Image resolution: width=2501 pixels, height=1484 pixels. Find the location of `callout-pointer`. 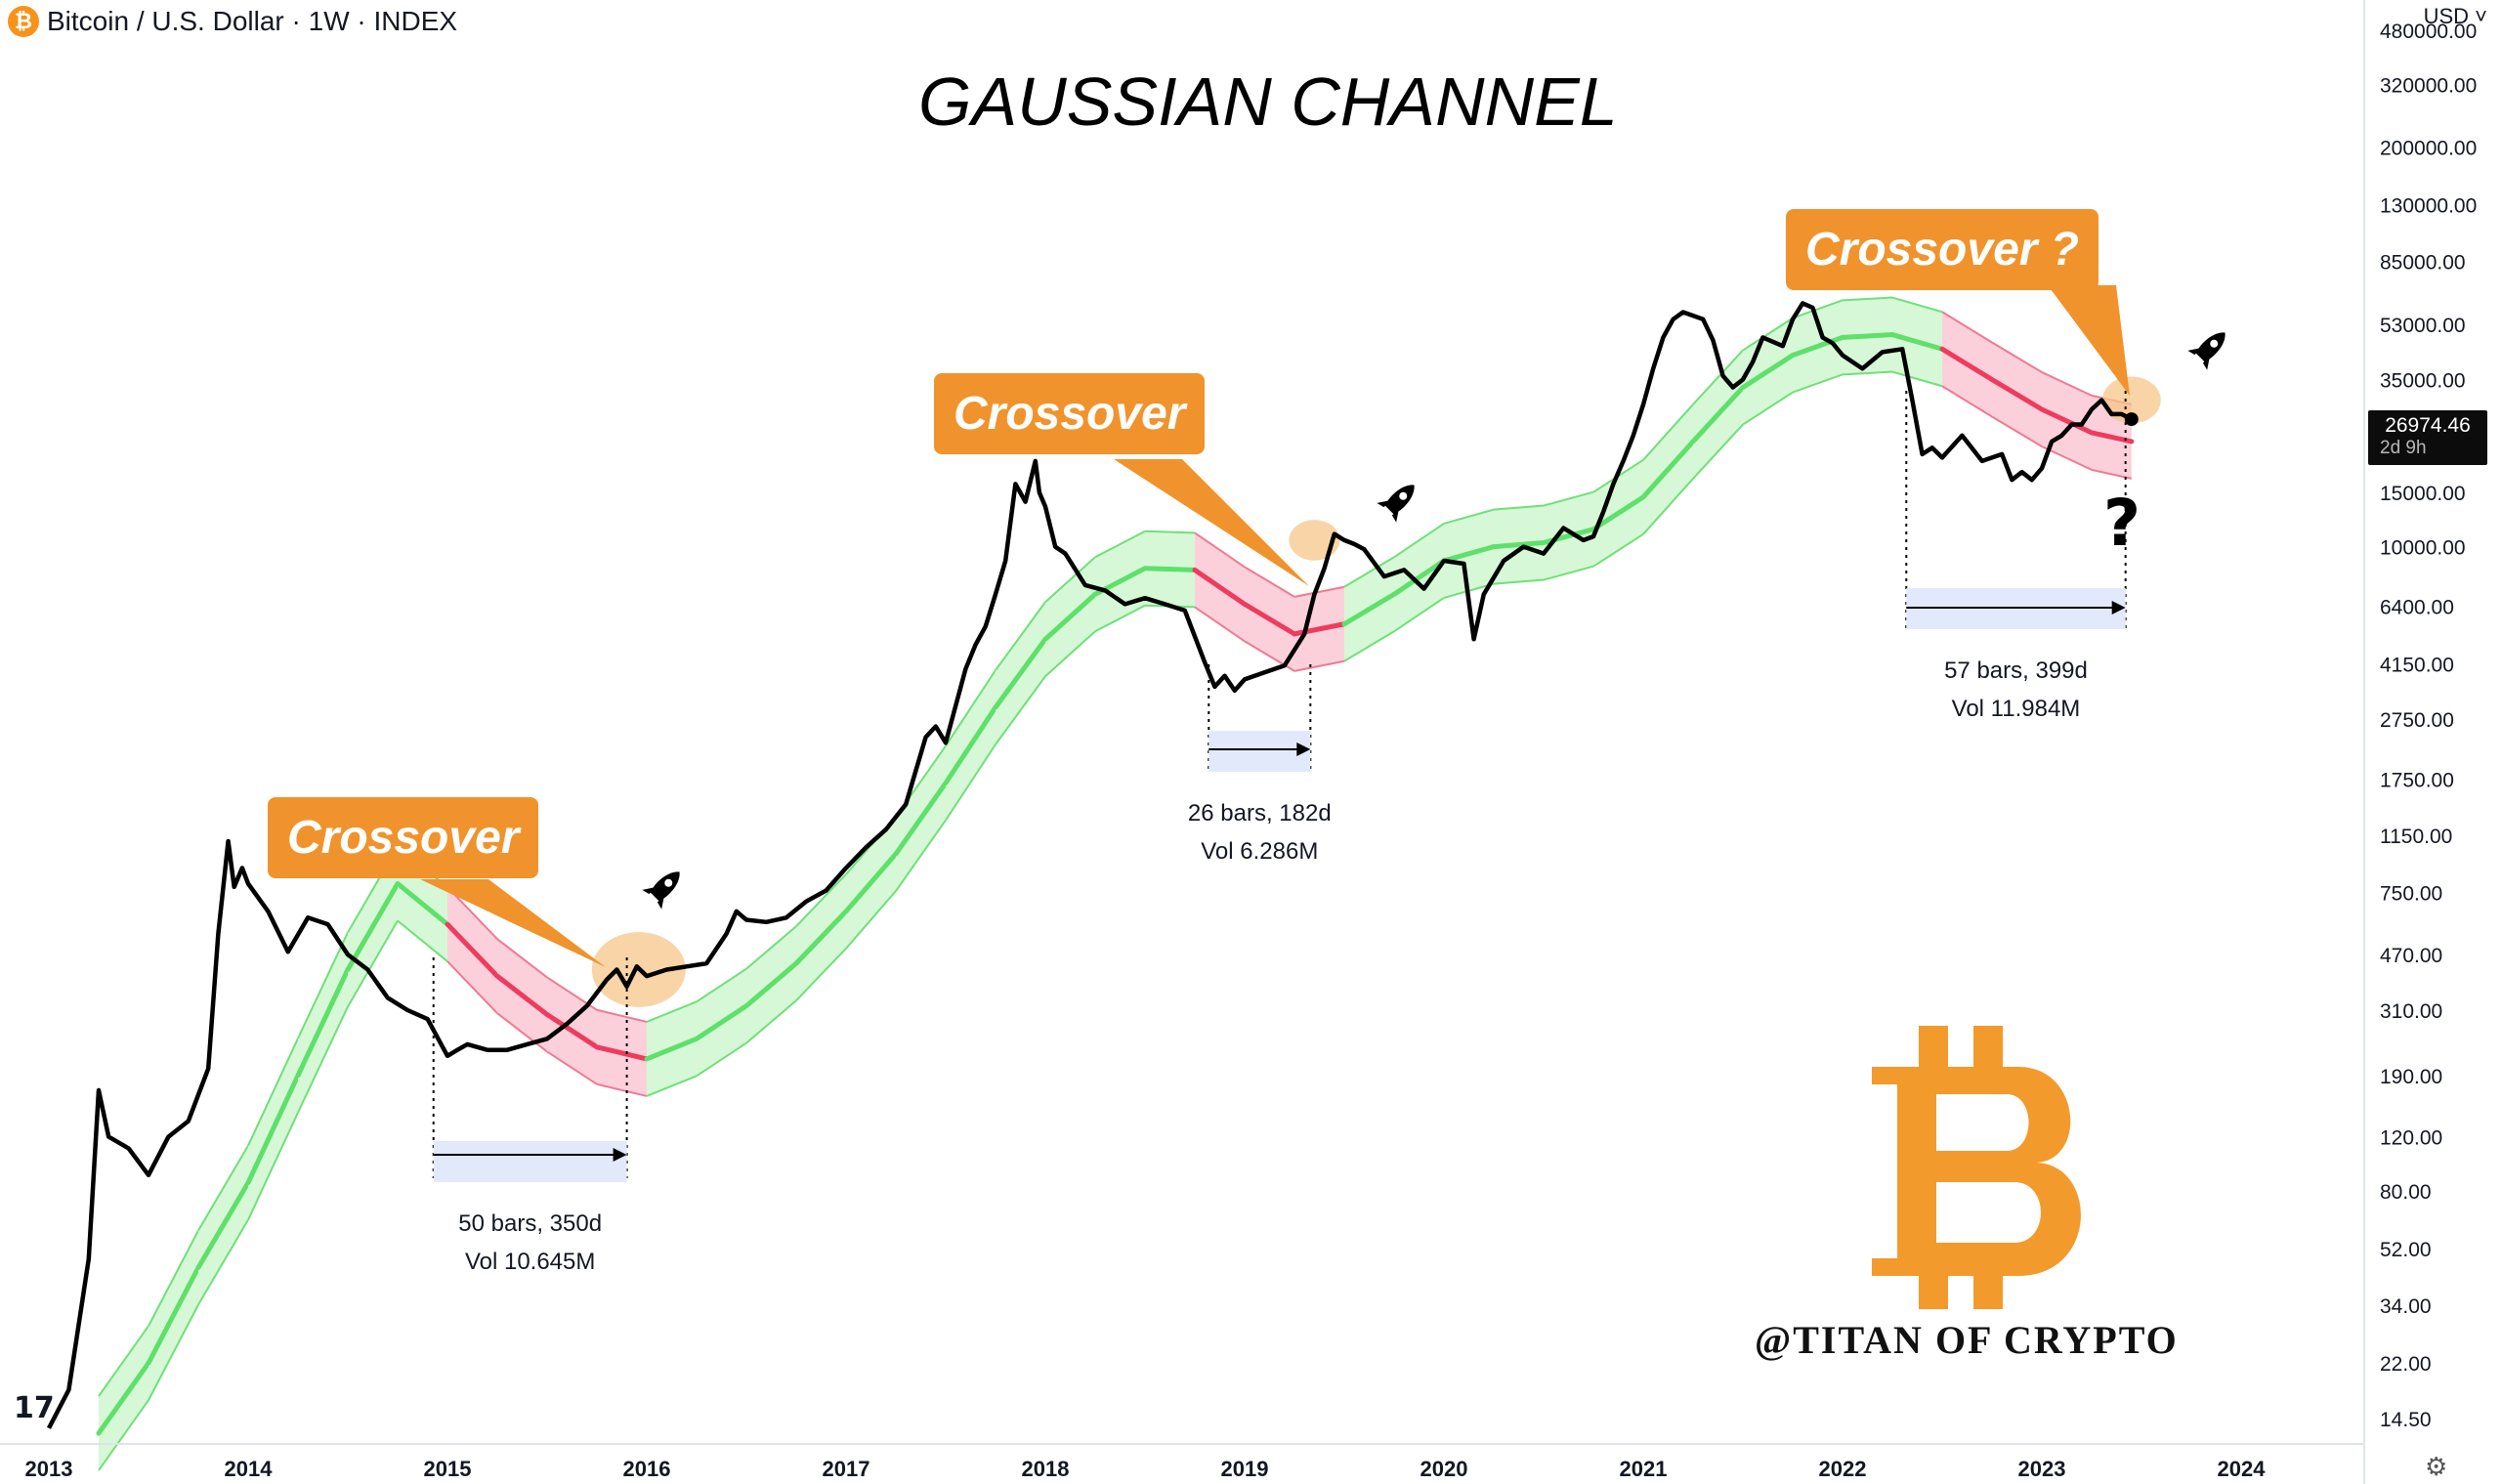

callout-pointer is located at coordinates (513, 923).